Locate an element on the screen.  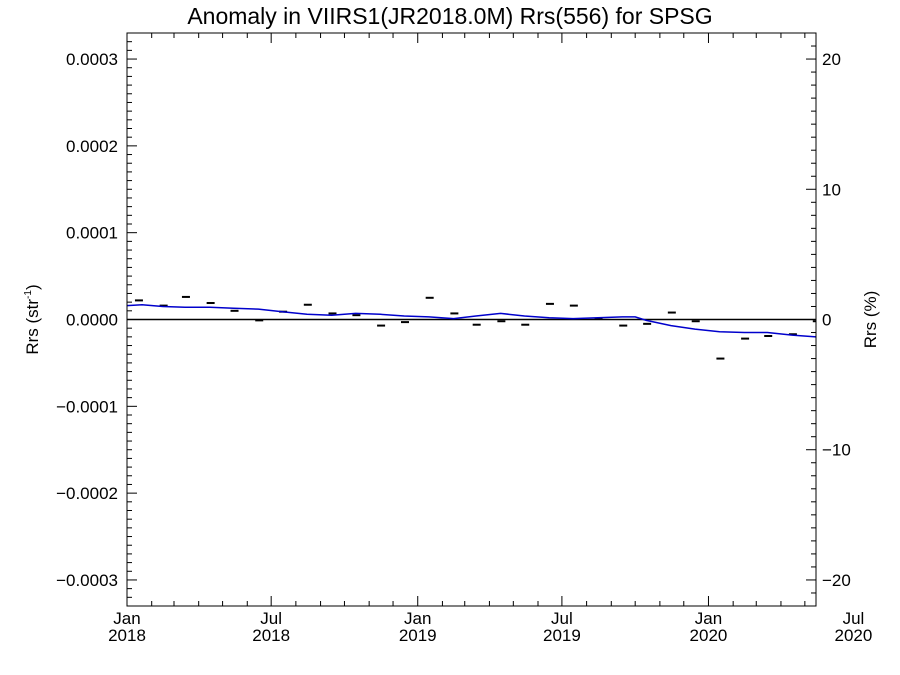
y-tick-label-right: 10 is located at coordinates (831, 189).